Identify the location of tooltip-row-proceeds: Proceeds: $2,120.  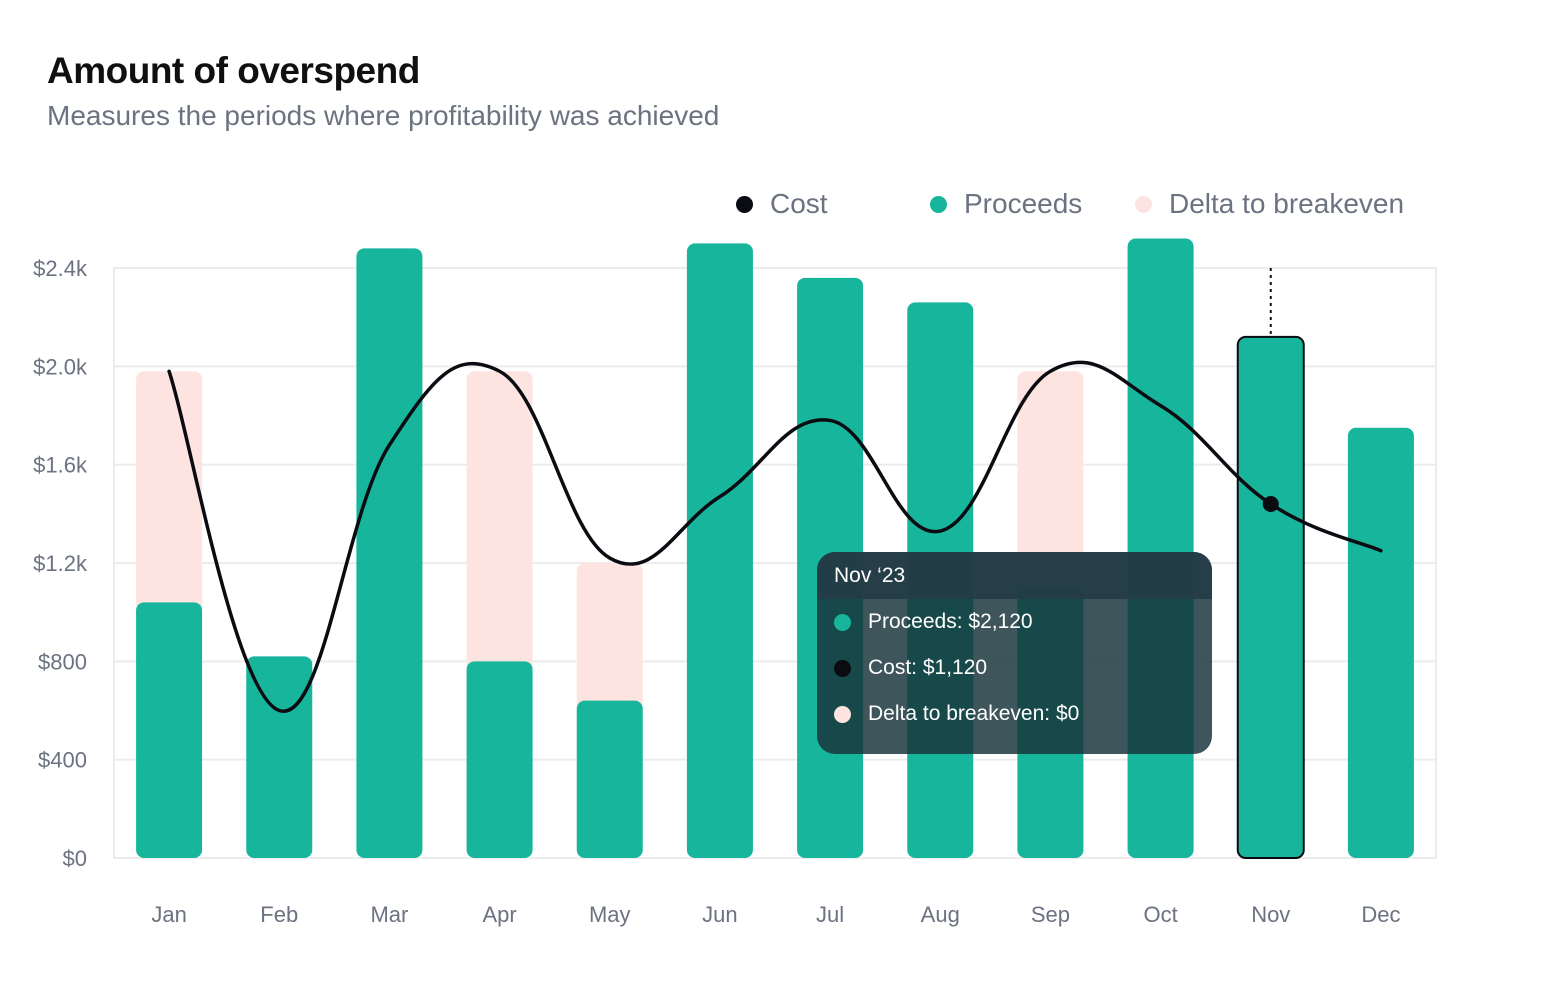
(1014, 622).